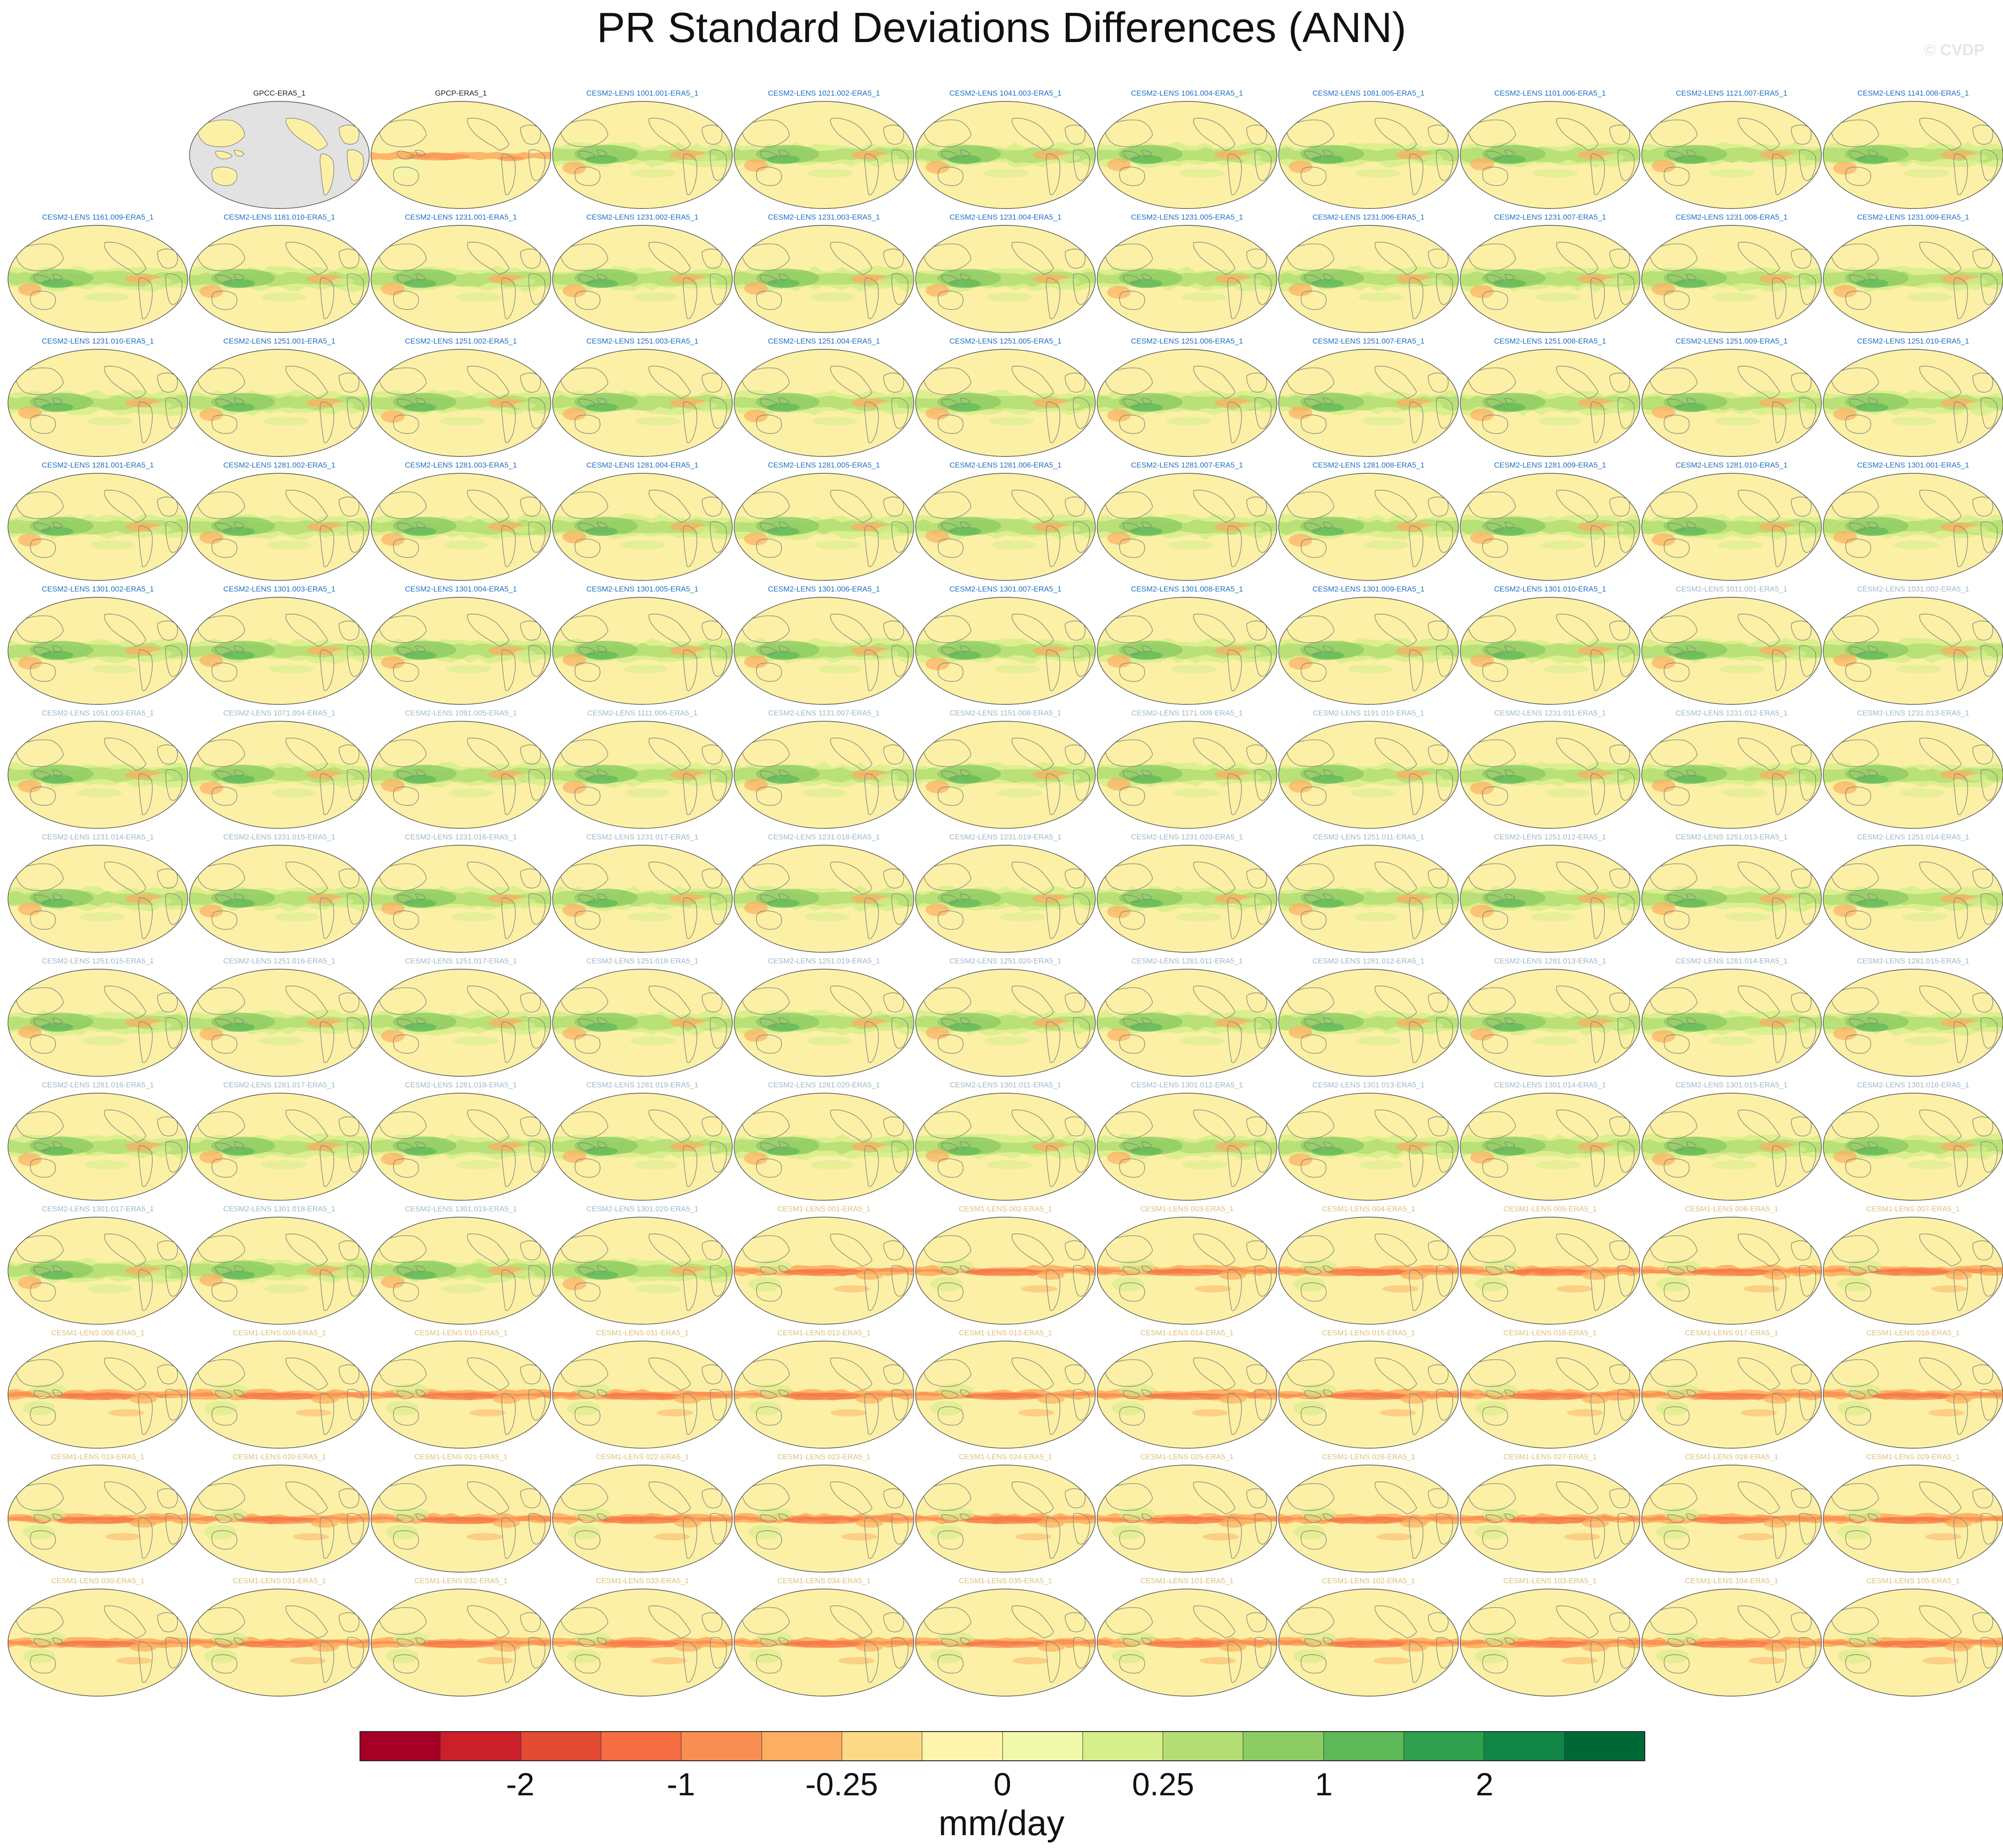 The height and width of the screenshot is (1848, 2003). Describe the element at coordinates (1369, 93) in the screenshot. I see `map-panel-label: CESM2-LENS 1081.005-ERA5_1` at that location.